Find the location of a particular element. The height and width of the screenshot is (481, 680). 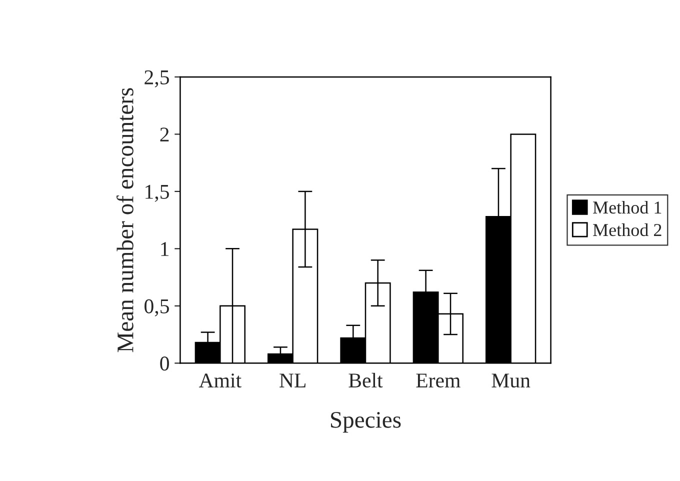

y-tick-label: 2 is located at coordinates (164, 135).